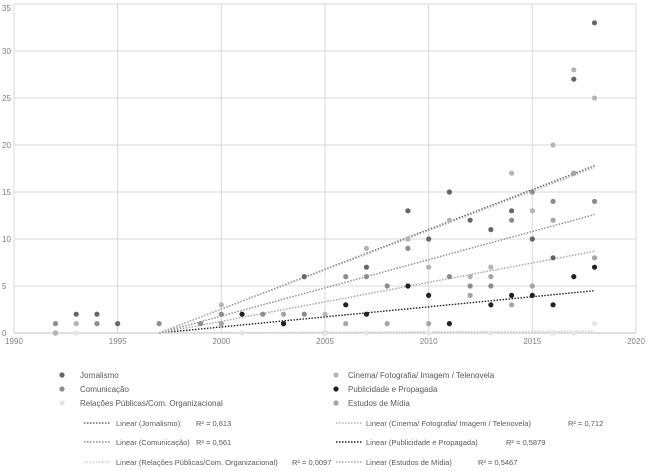 This screenshot has width=650, height=471. Describe the element at coordinates (221, 341) in the screenshot. I see `x-tick-label: 2000` at that location.